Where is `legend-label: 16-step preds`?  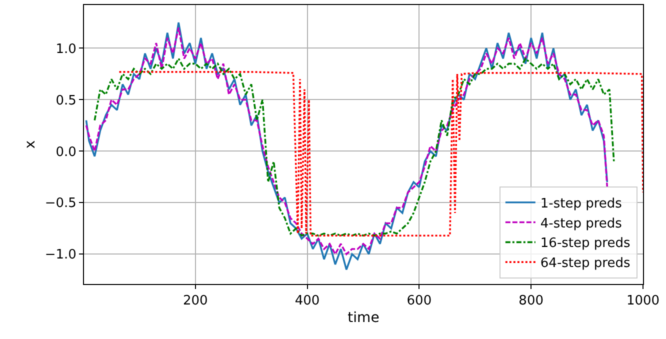
legend-label: 16-step preds is located at coordinates (585, 244).